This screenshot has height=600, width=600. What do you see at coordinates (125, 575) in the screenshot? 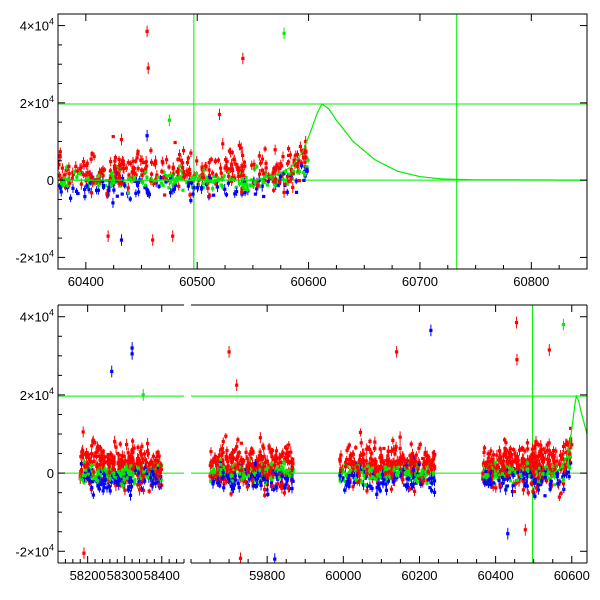
I see `bottom-xtick-label: 58300` at bounding box center [125, 575].